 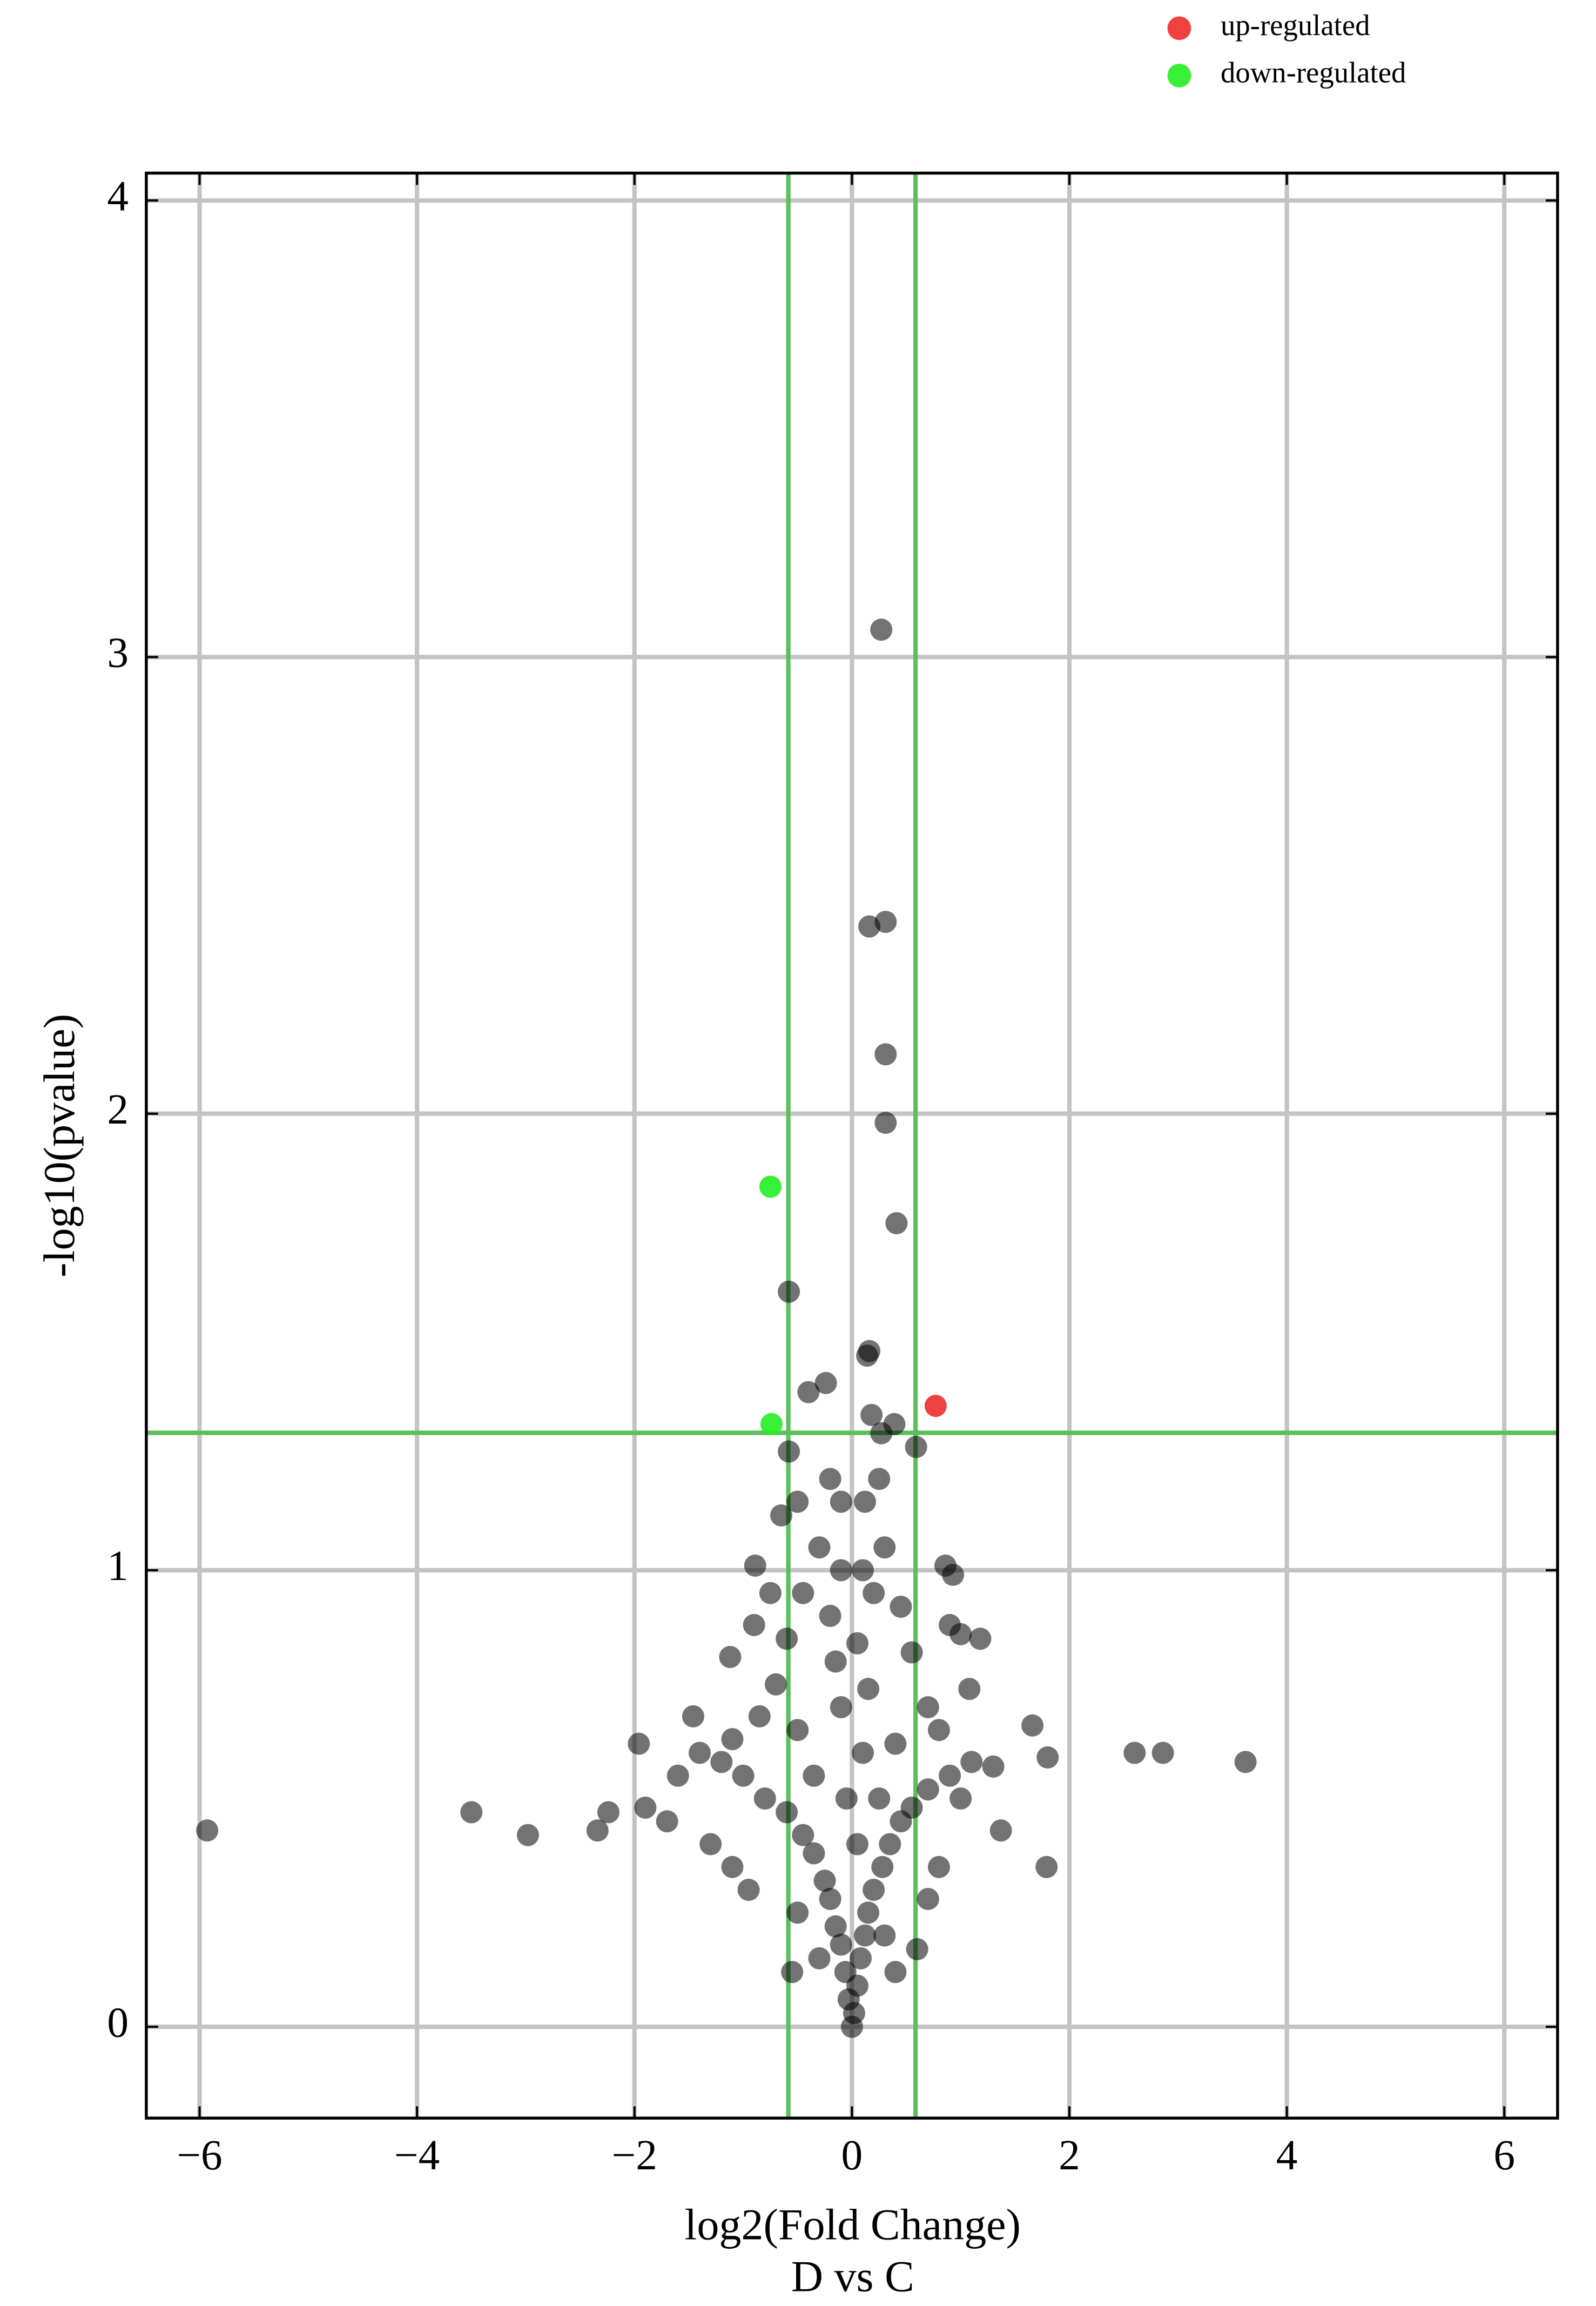 I want to click on x-tick-label: −2, so click(x=634, y=2155).